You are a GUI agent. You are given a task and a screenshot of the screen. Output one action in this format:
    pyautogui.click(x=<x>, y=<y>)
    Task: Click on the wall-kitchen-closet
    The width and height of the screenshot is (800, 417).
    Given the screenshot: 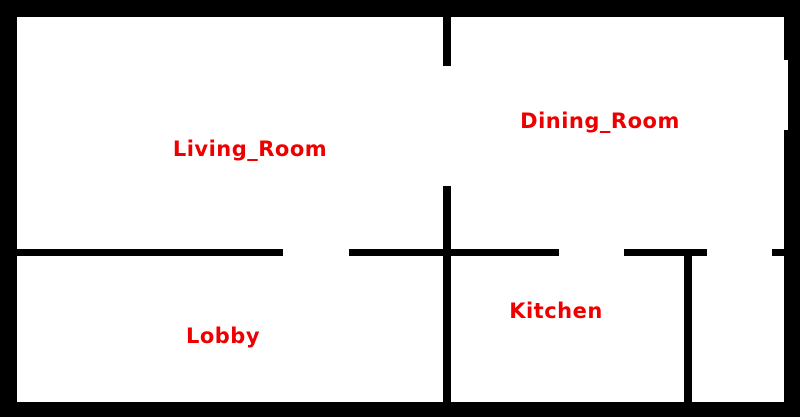 What is the action you would take?
    pyautogui.click(x=688, y=326)
    